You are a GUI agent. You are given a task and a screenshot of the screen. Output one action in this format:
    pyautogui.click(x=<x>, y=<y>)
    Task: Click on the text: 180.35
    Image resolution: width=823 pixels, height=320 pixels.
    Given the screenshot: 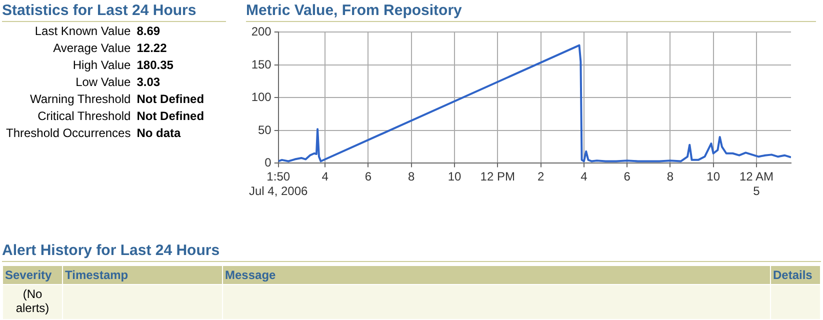 What is the action you would take?
    pyautogui.click(x=155, y=65)
    